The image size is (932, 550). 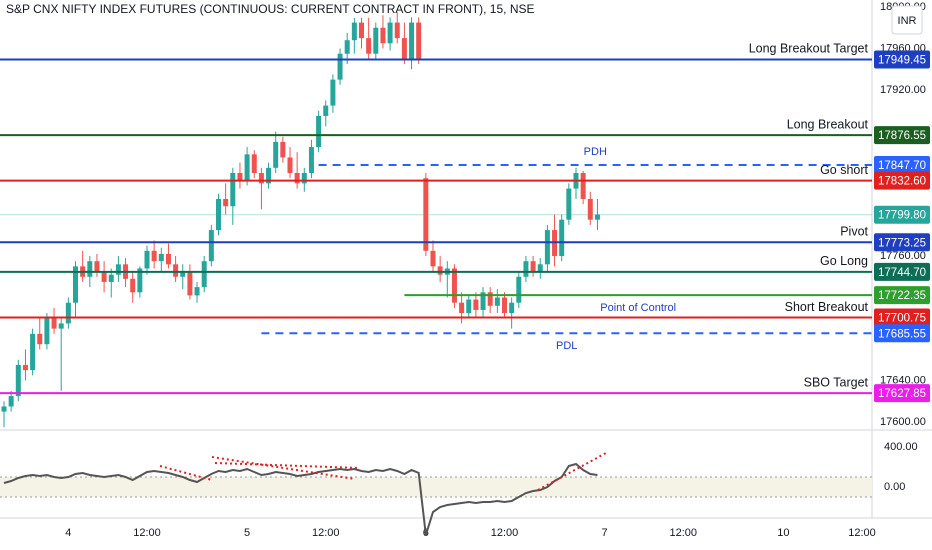 What do you see at coordinates (809, 49) in the screenshot?
I see `level-name: Long Breakout Target` at bounding box center [809, 49].